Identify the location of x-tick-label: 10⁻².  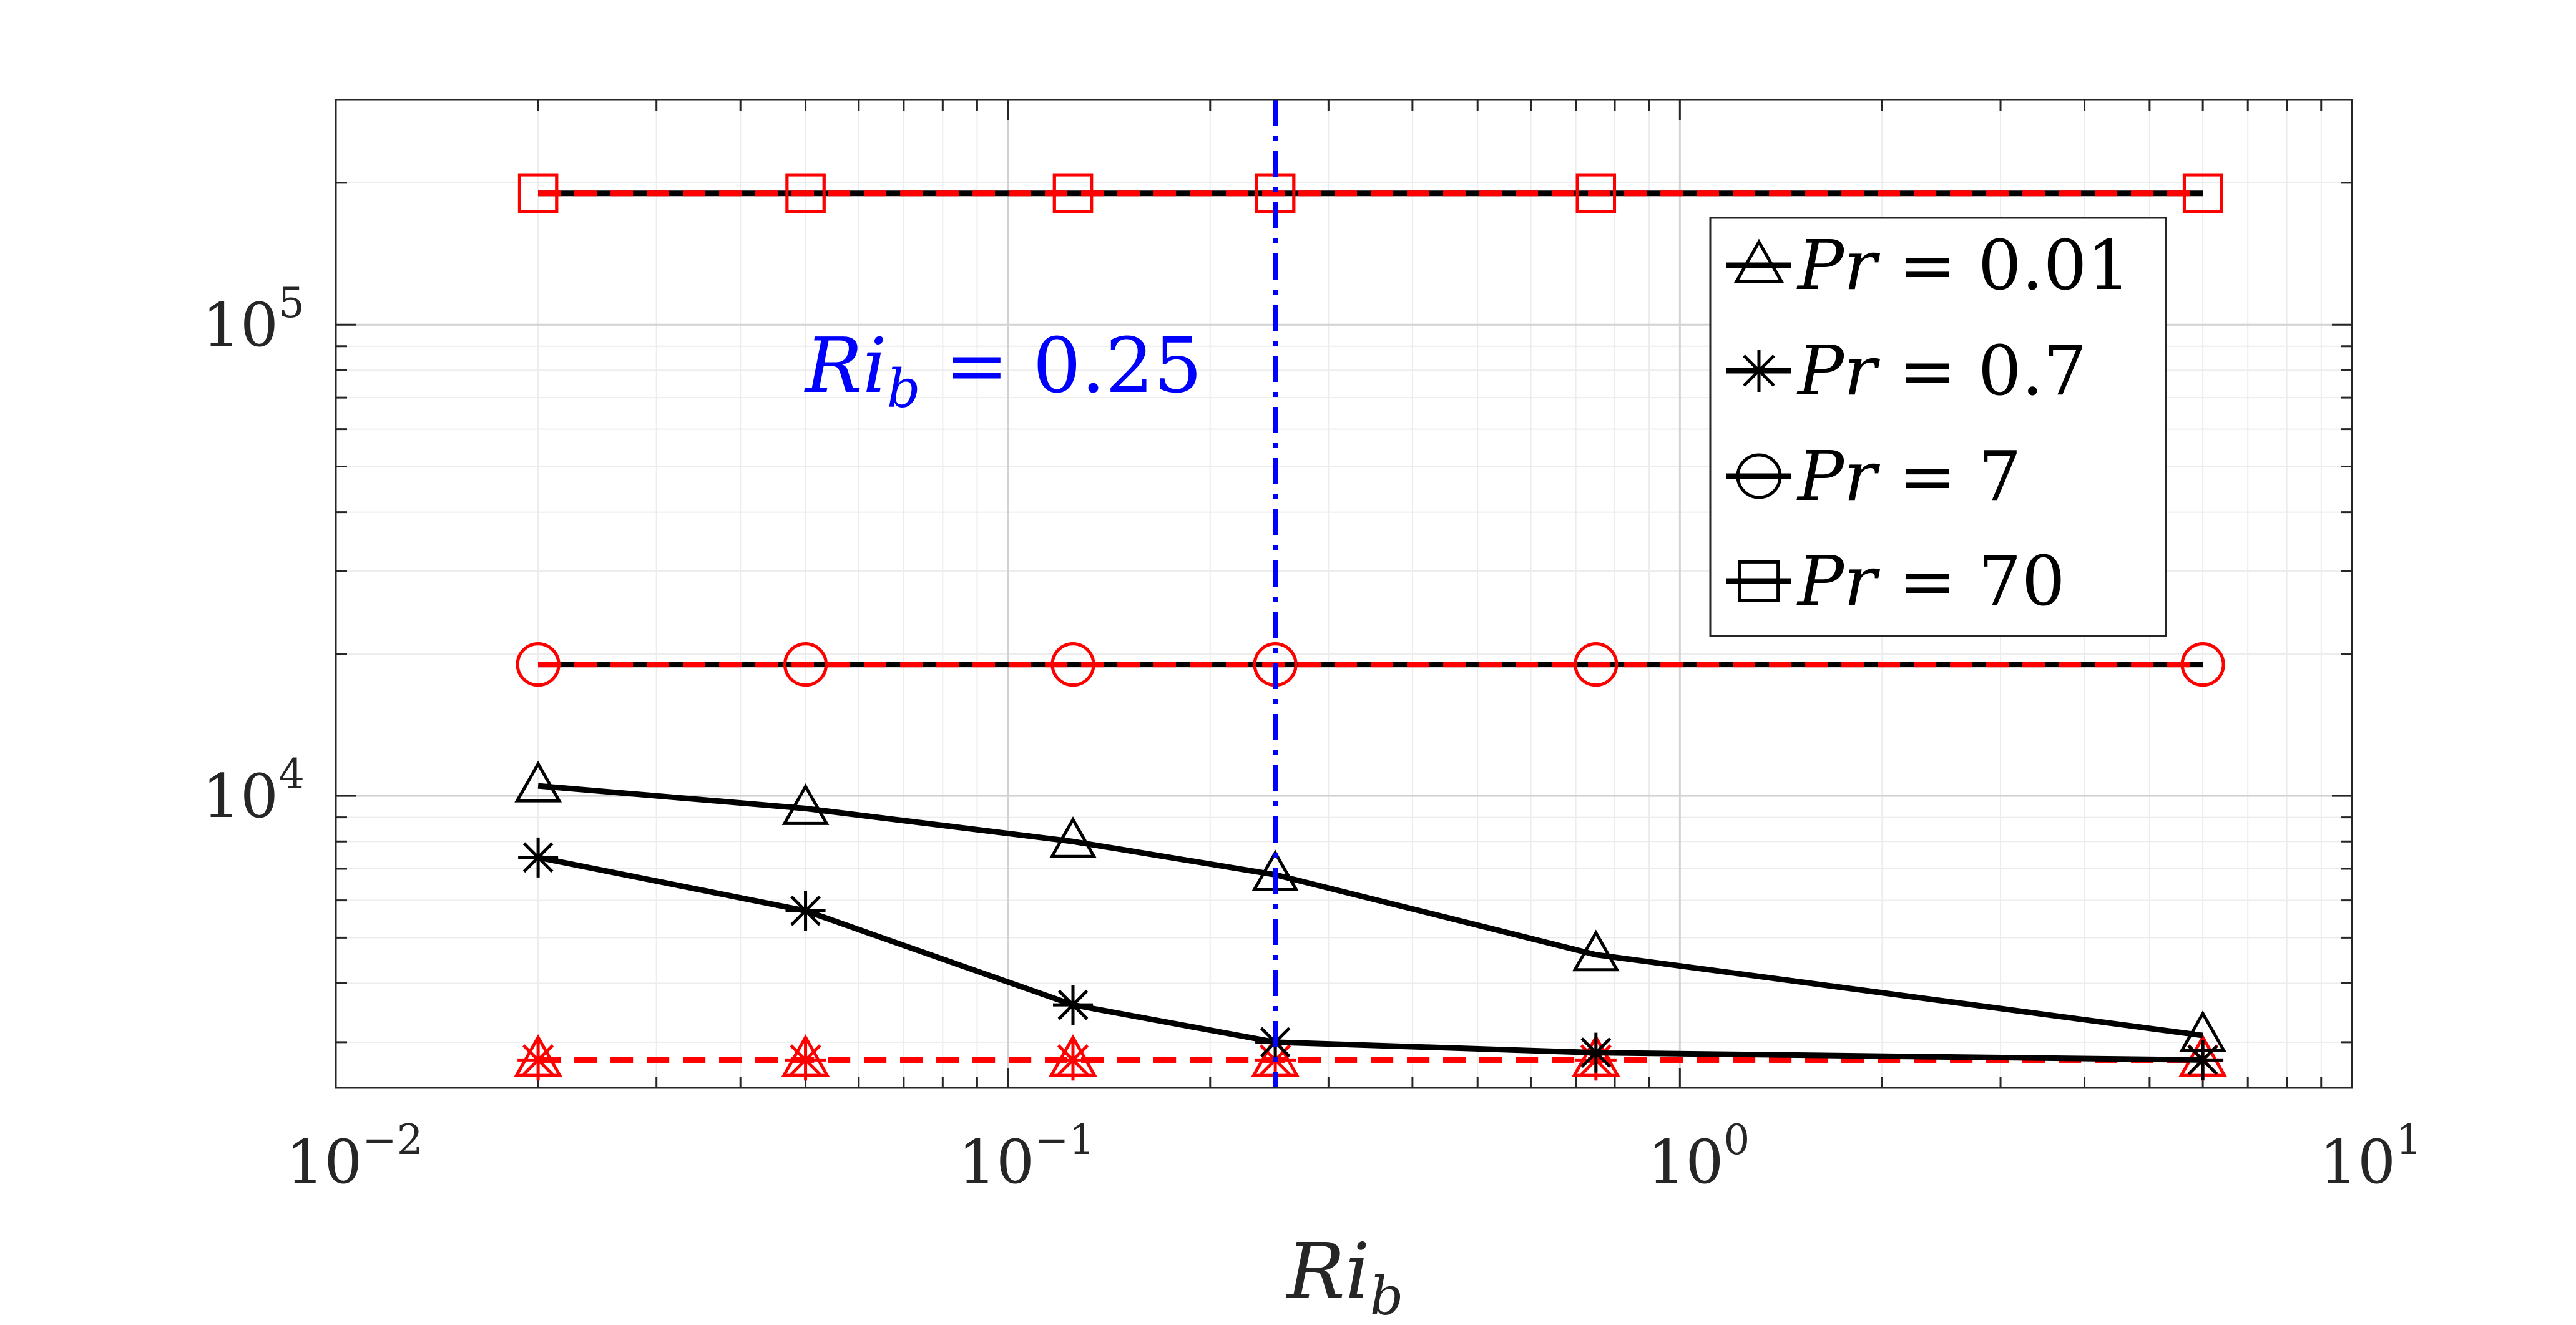
(354, 1156).